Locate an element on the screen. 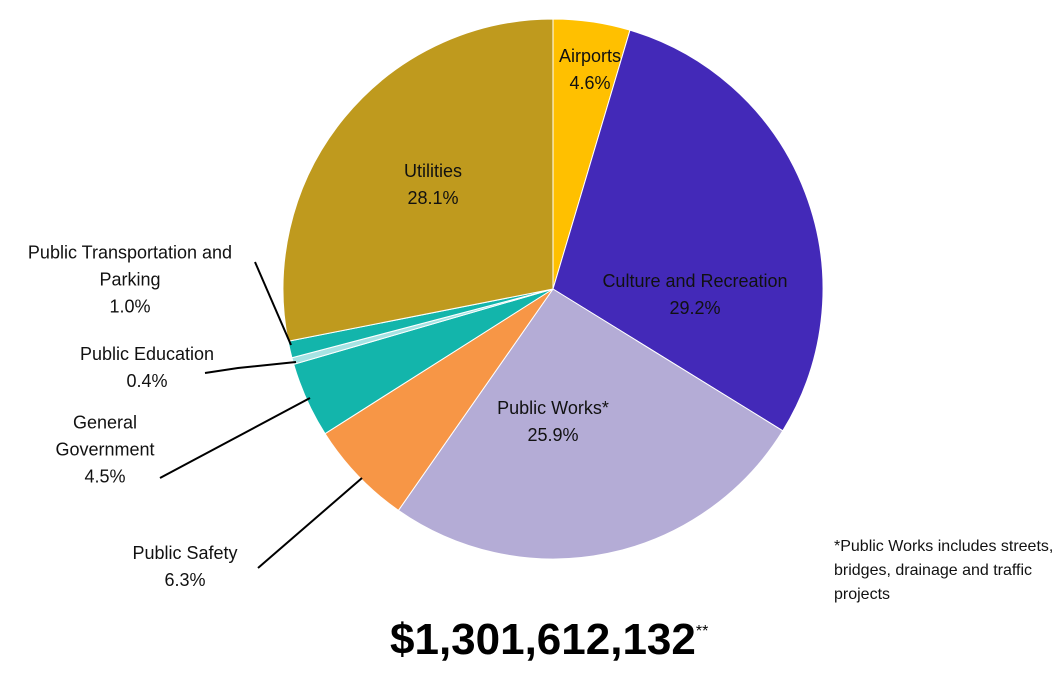 The image size is (1064, 673). slice-name: Public Safety is located at coordinates (185, 553).